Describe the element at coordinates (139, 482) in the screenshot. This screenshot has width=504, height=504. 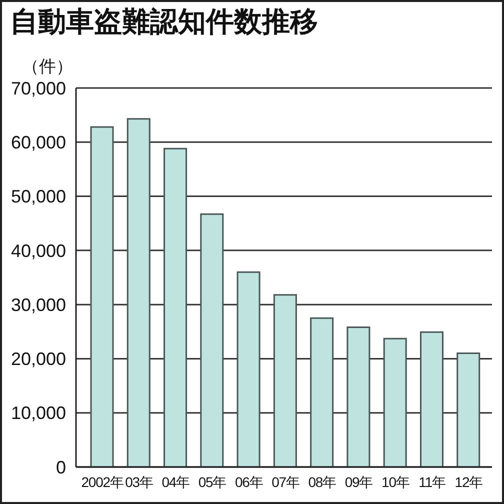
I see `x-tick-label: 03年` at that location.